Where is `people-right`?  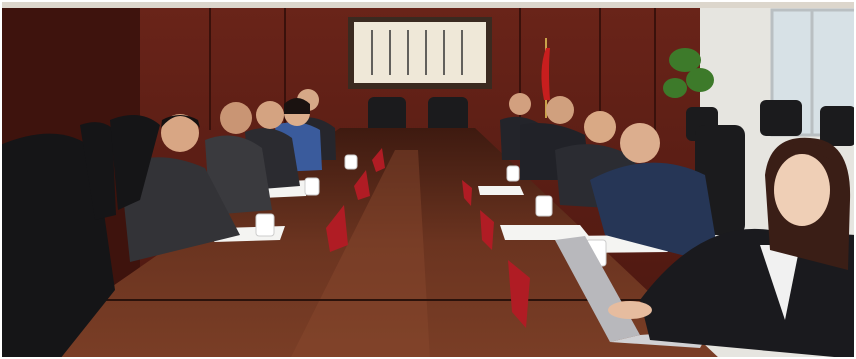
people-right is located at coordinates (610, 179).